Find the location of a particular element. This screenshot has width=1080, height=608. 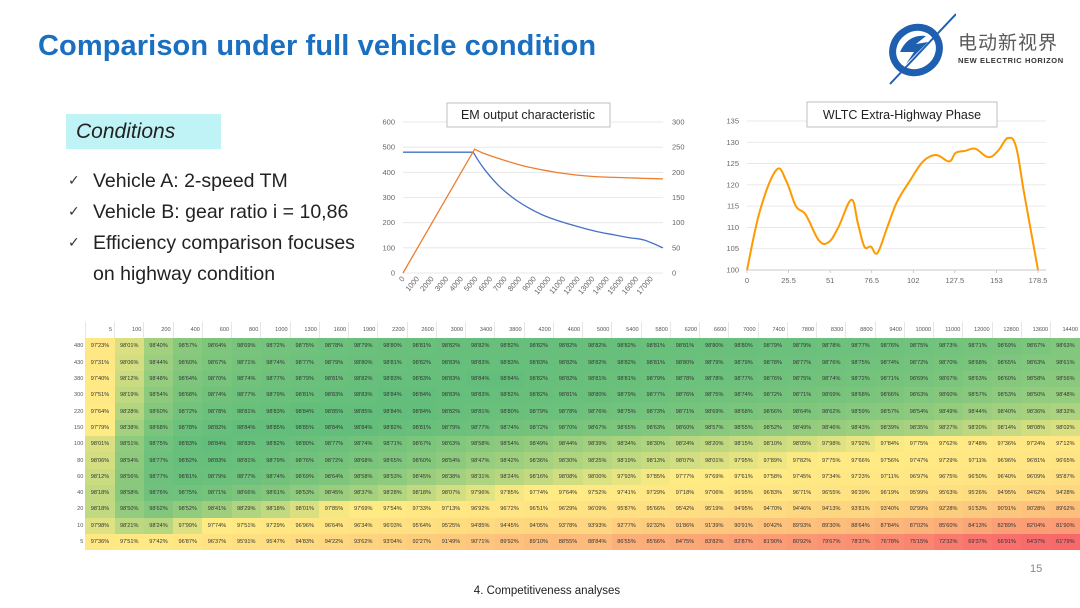

heatmap-cell: 98'20% is located at coordinates (977, 428).